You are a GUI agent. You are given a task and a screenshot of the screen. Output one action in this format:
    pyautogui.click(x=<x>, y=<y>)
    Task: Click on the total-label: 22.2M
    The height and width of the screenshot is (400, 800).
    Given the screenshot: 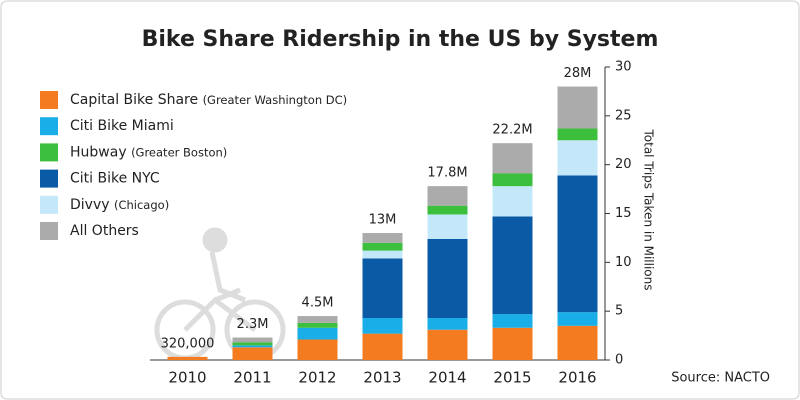 What is the action you would take?
    pyautogui.click(x=512, y=130)
    